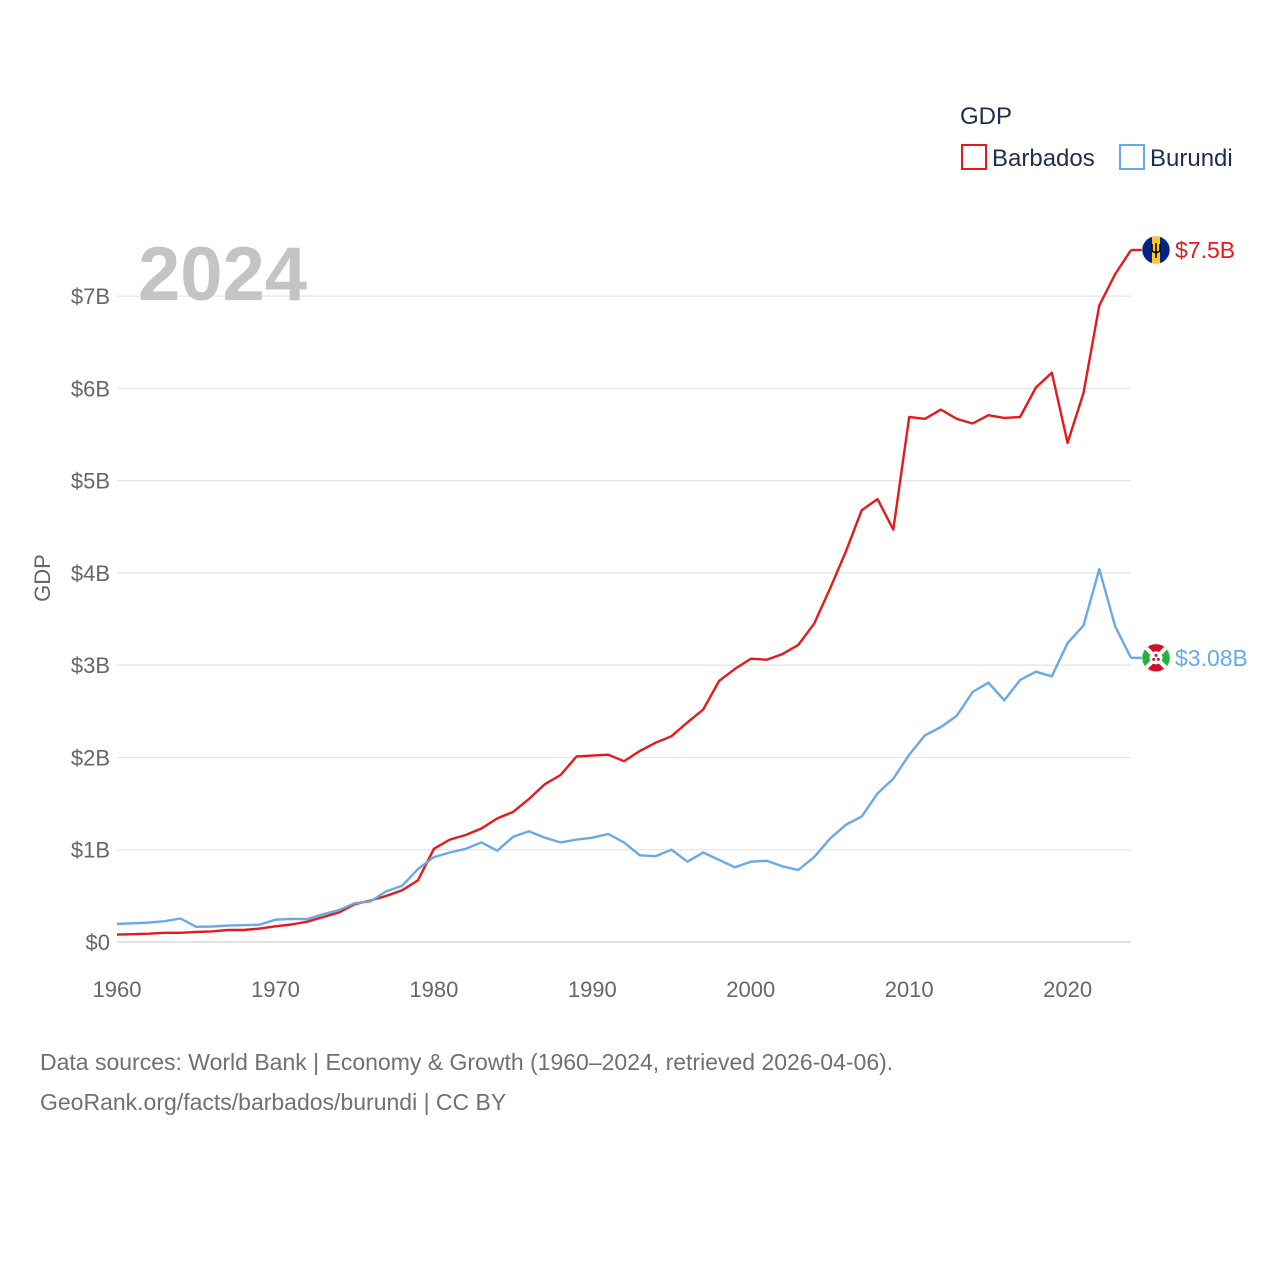 This screenshot has width=1280, height=1280. I want to click on x-tick-label: 2020, so click(1067, 989).